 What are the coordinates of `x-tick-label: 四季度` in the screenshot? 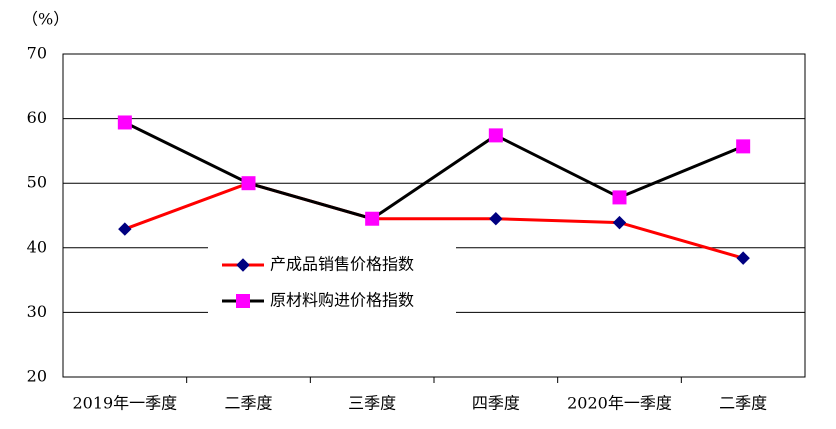 It's located at (496, 403).